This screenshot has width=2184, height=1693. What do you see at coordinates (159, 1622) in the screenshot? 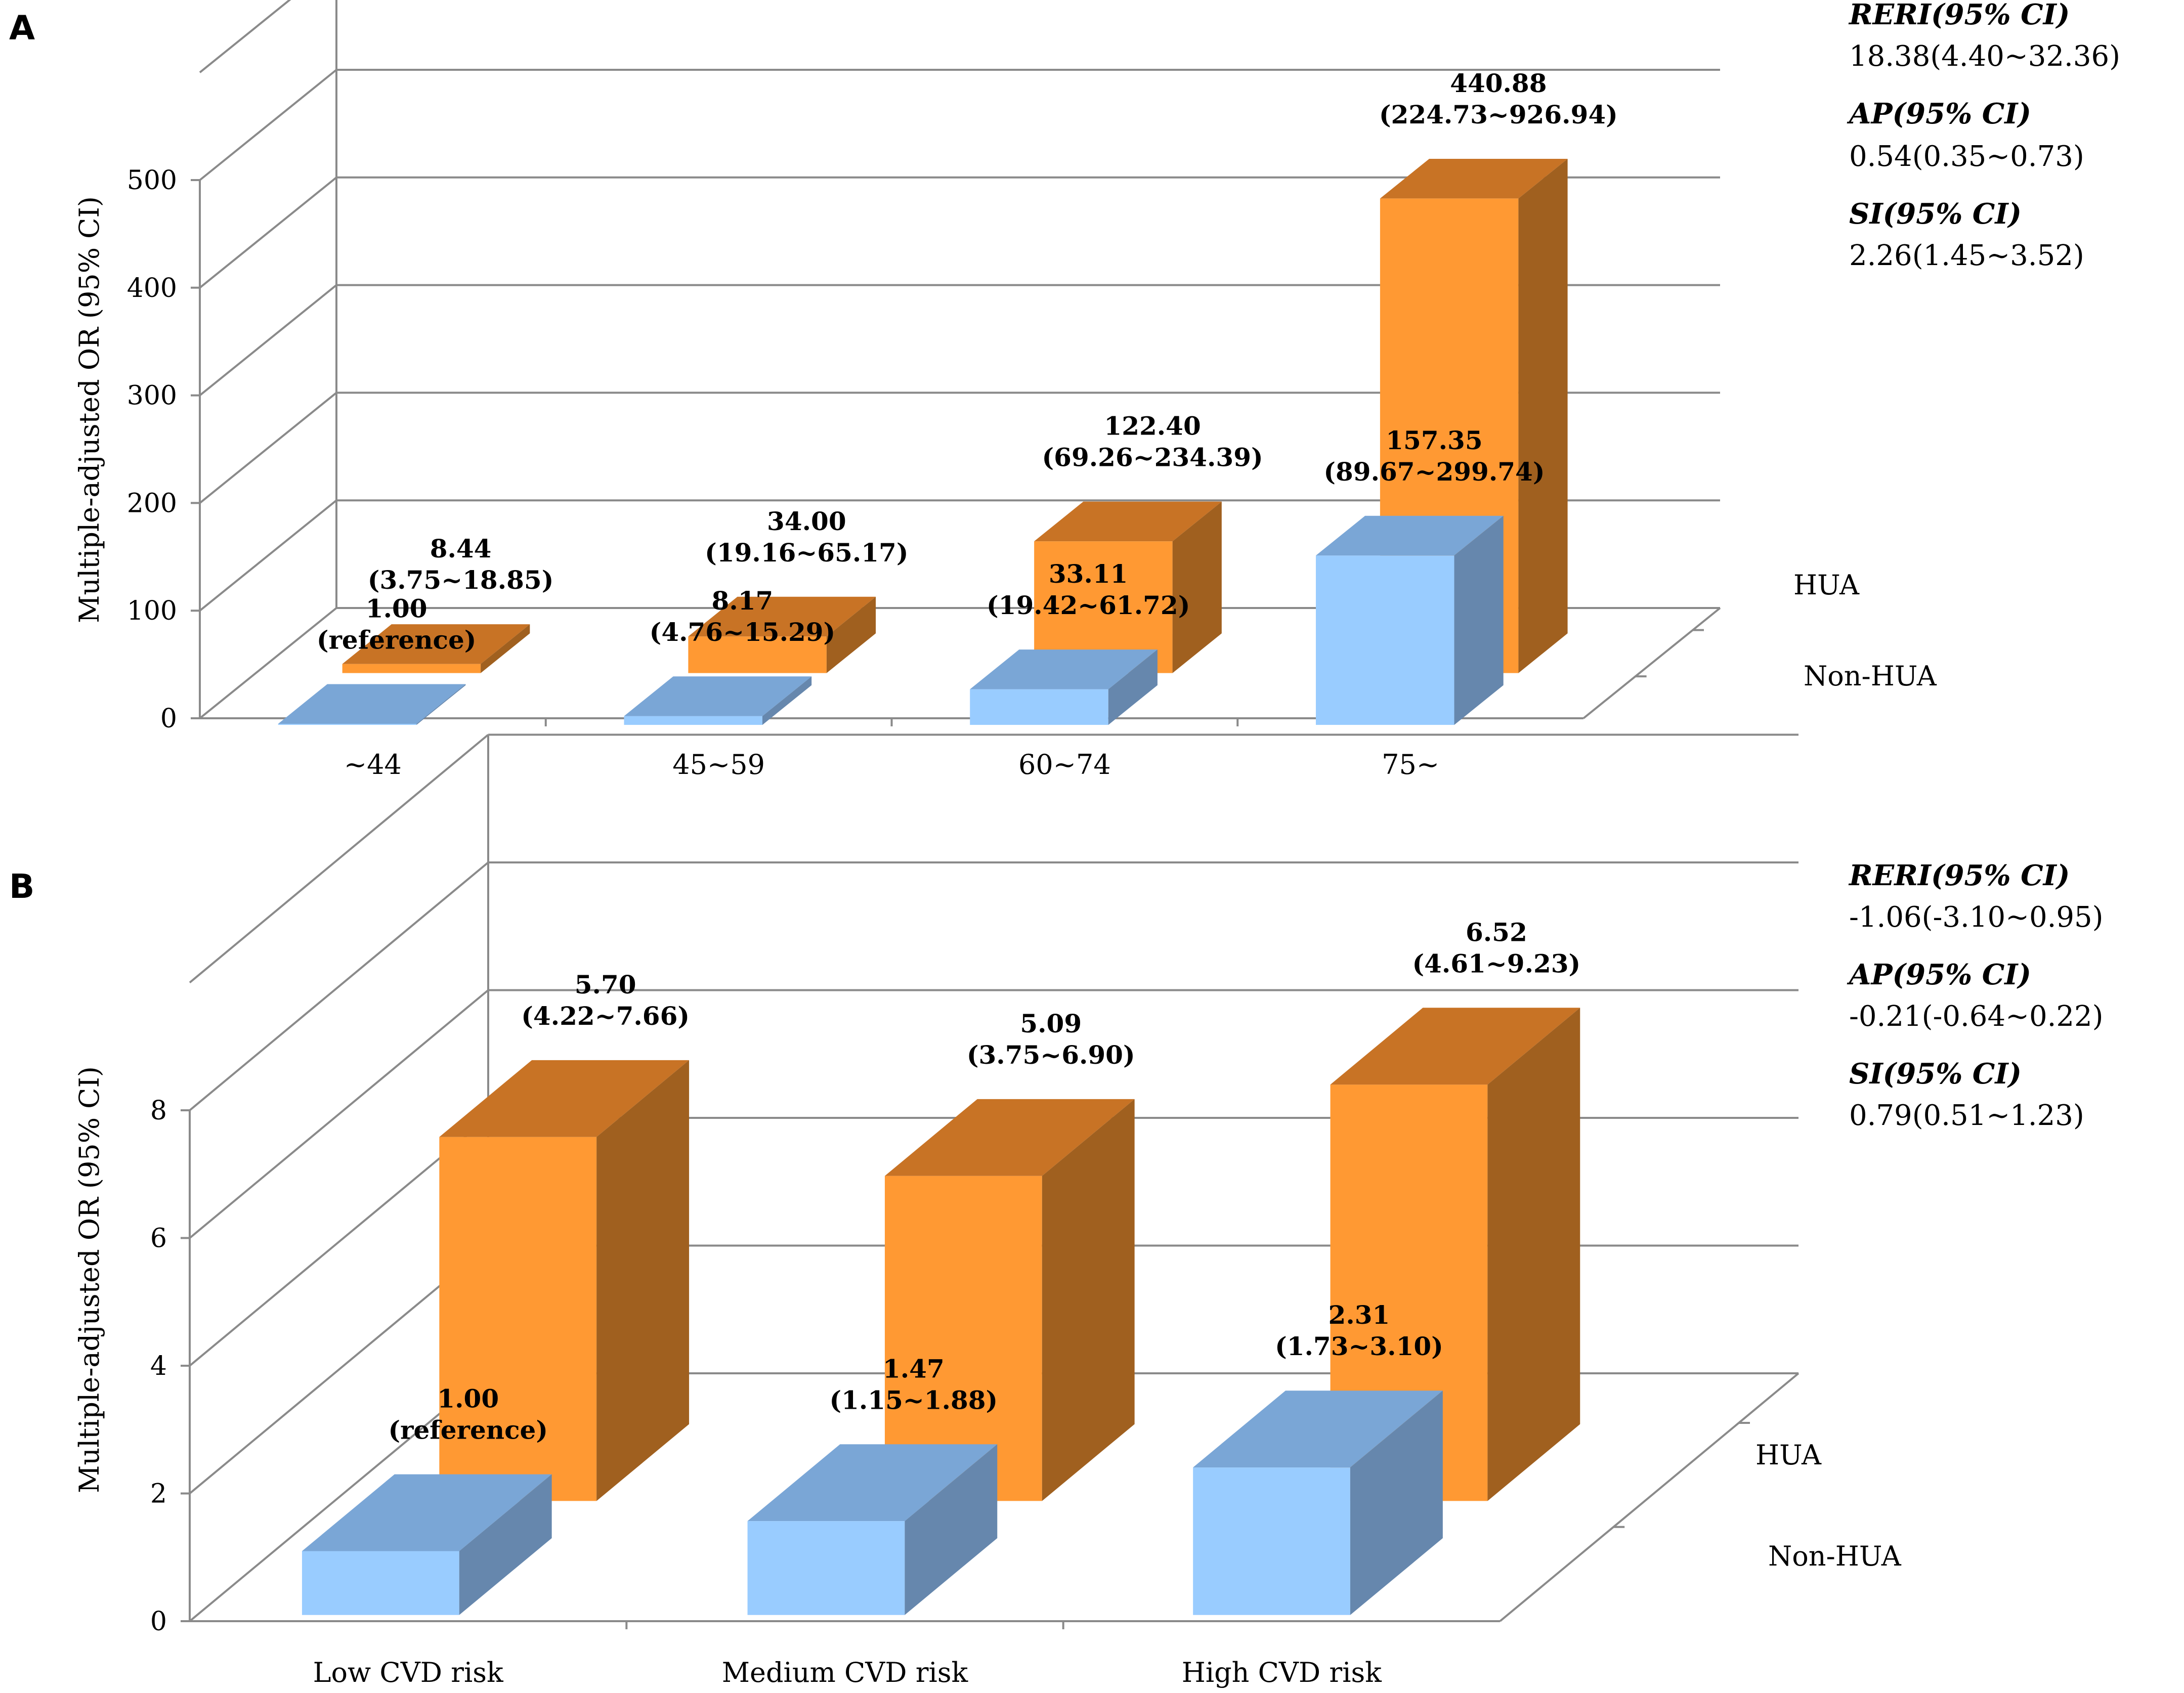
I see `panel-b-y-tick-label: 0` at bounding box center [159, 1622].